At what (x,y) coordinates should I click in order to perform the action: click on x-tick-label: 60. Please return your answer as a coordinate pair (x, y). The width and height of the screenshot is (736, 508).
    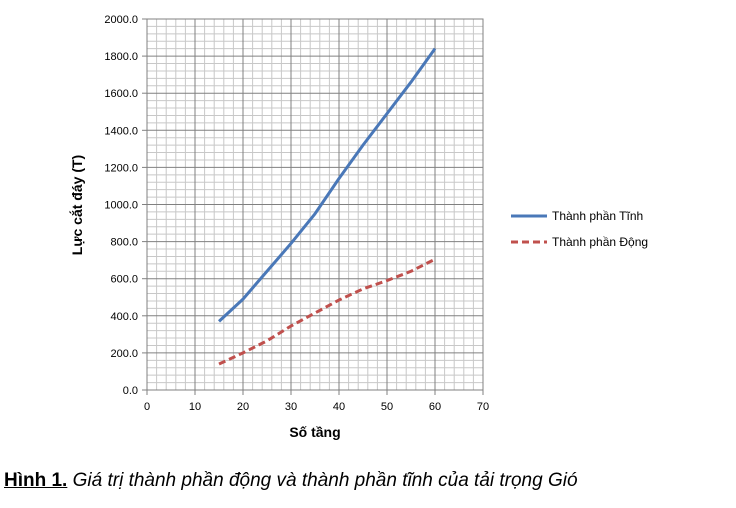
    Looking at the image, I should click on (435, 407).